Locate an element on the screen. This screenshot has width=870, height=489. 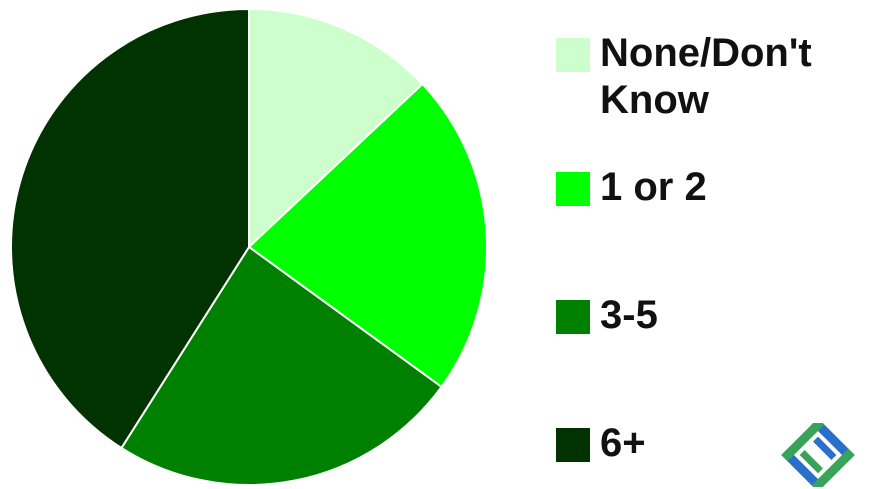
legend-item-3-5: 3-5 is located at coordinates (708, 315).